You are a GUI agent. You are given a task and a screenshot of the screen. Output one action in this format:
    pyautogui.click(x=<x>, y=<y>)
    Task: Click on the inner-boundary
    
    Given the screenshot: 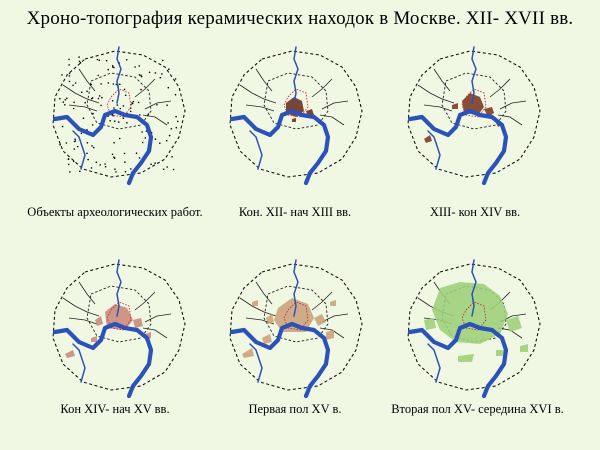 What is the action you would take?
    pyautogui.click(x=119, y=314)
    